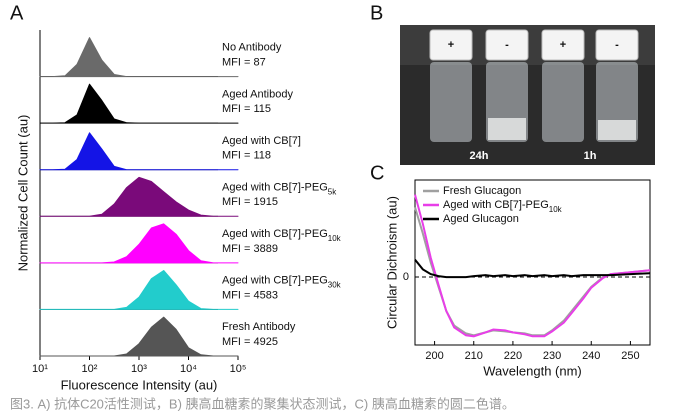 The image size is (700, 420). What do you see at coordinates (139, 384) in the screenshot?
I see `x-axis-label: Fluorescence Intensity (au)` at bounding box center [139, 384].